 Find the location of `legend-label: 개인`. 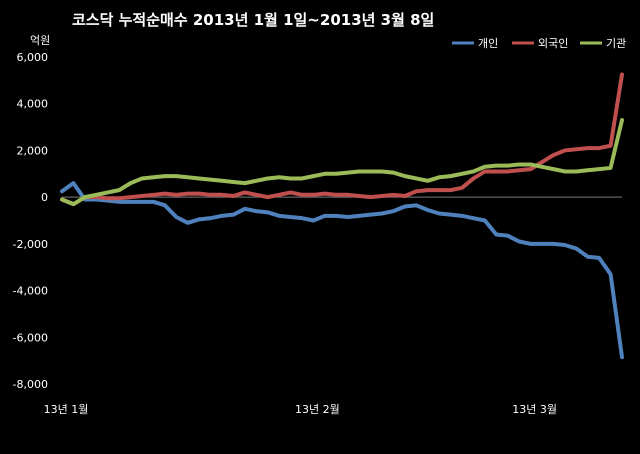

legend-label: 개인 is located at coordinates (488, 43).